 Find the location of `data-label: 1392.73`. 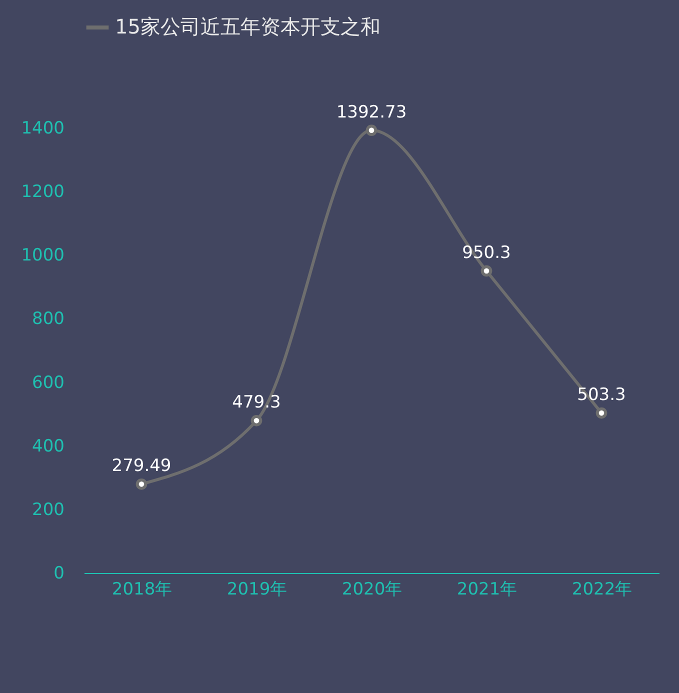

data-label: 1392.73 is located at coordinates (371, 112).